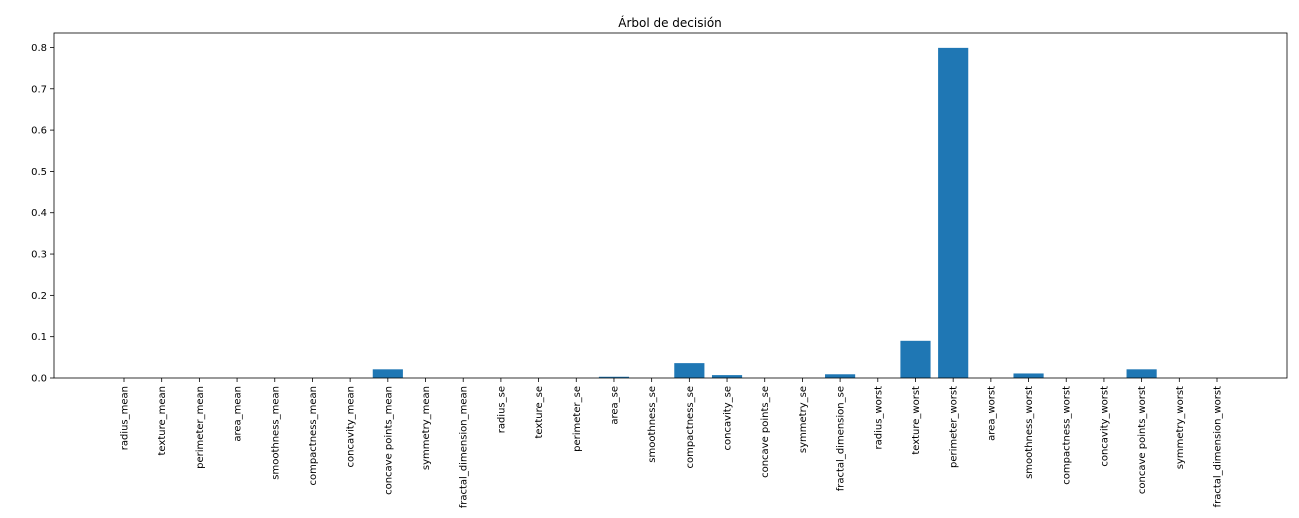  I want to click on bar-texture_worst, so click(915, 359).